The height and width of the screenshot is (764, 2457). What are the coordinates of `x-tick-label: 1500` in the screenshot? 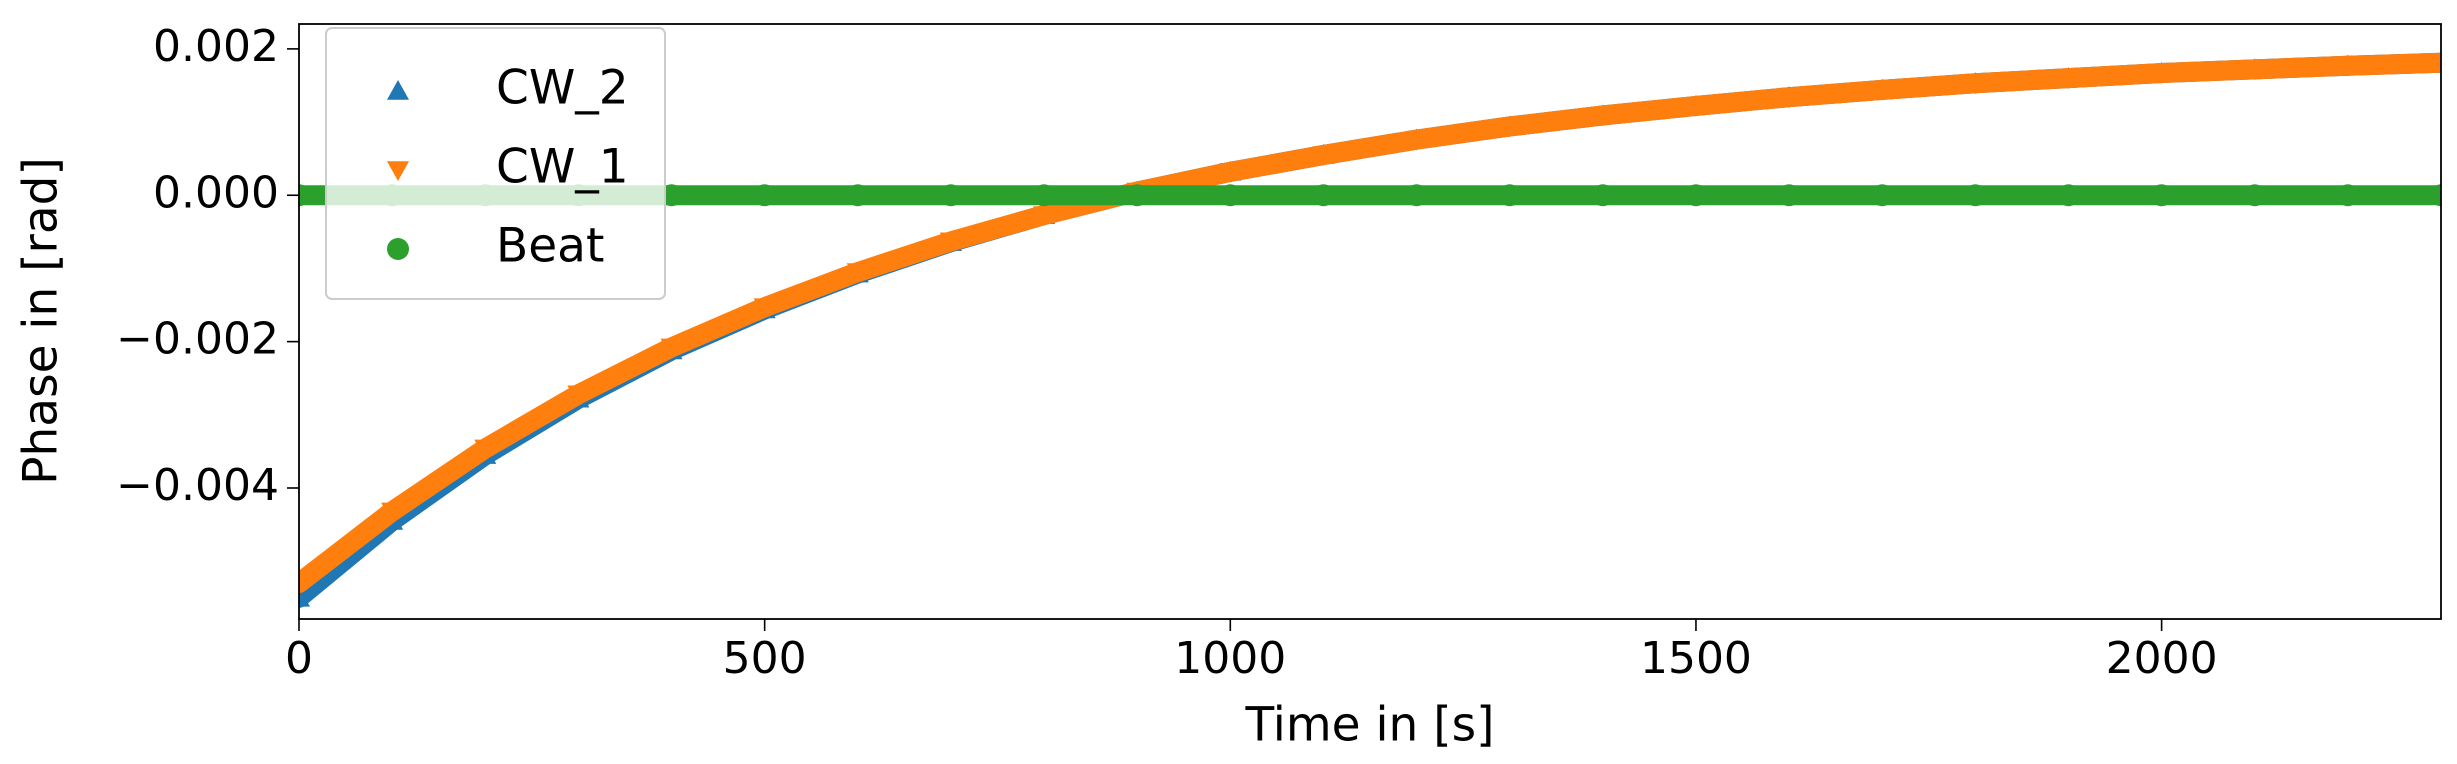 It's located at (1696, 658).